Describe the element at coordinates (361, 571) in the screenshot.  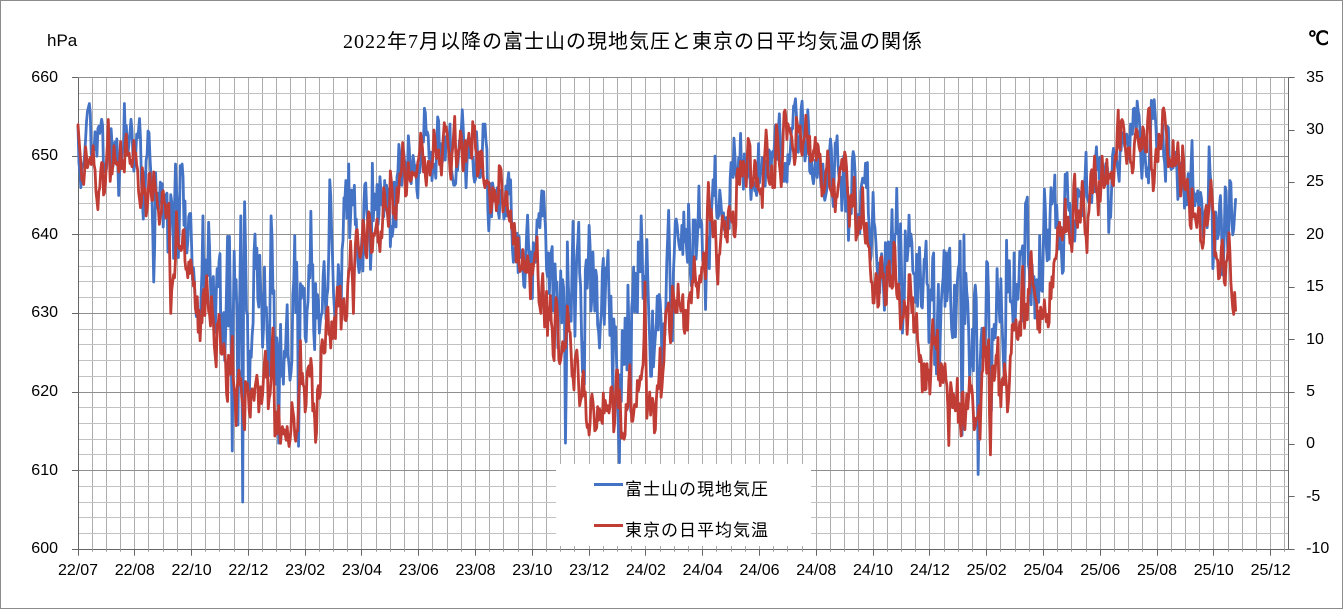
I see `x-axis-tick-label: 23/04` at that location.